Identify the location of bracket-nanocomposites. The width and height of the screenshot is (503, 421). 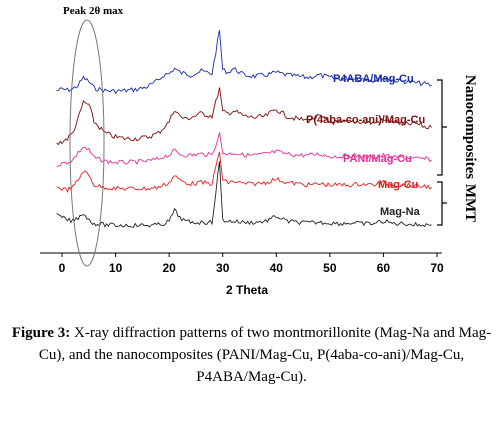
(442, 127).